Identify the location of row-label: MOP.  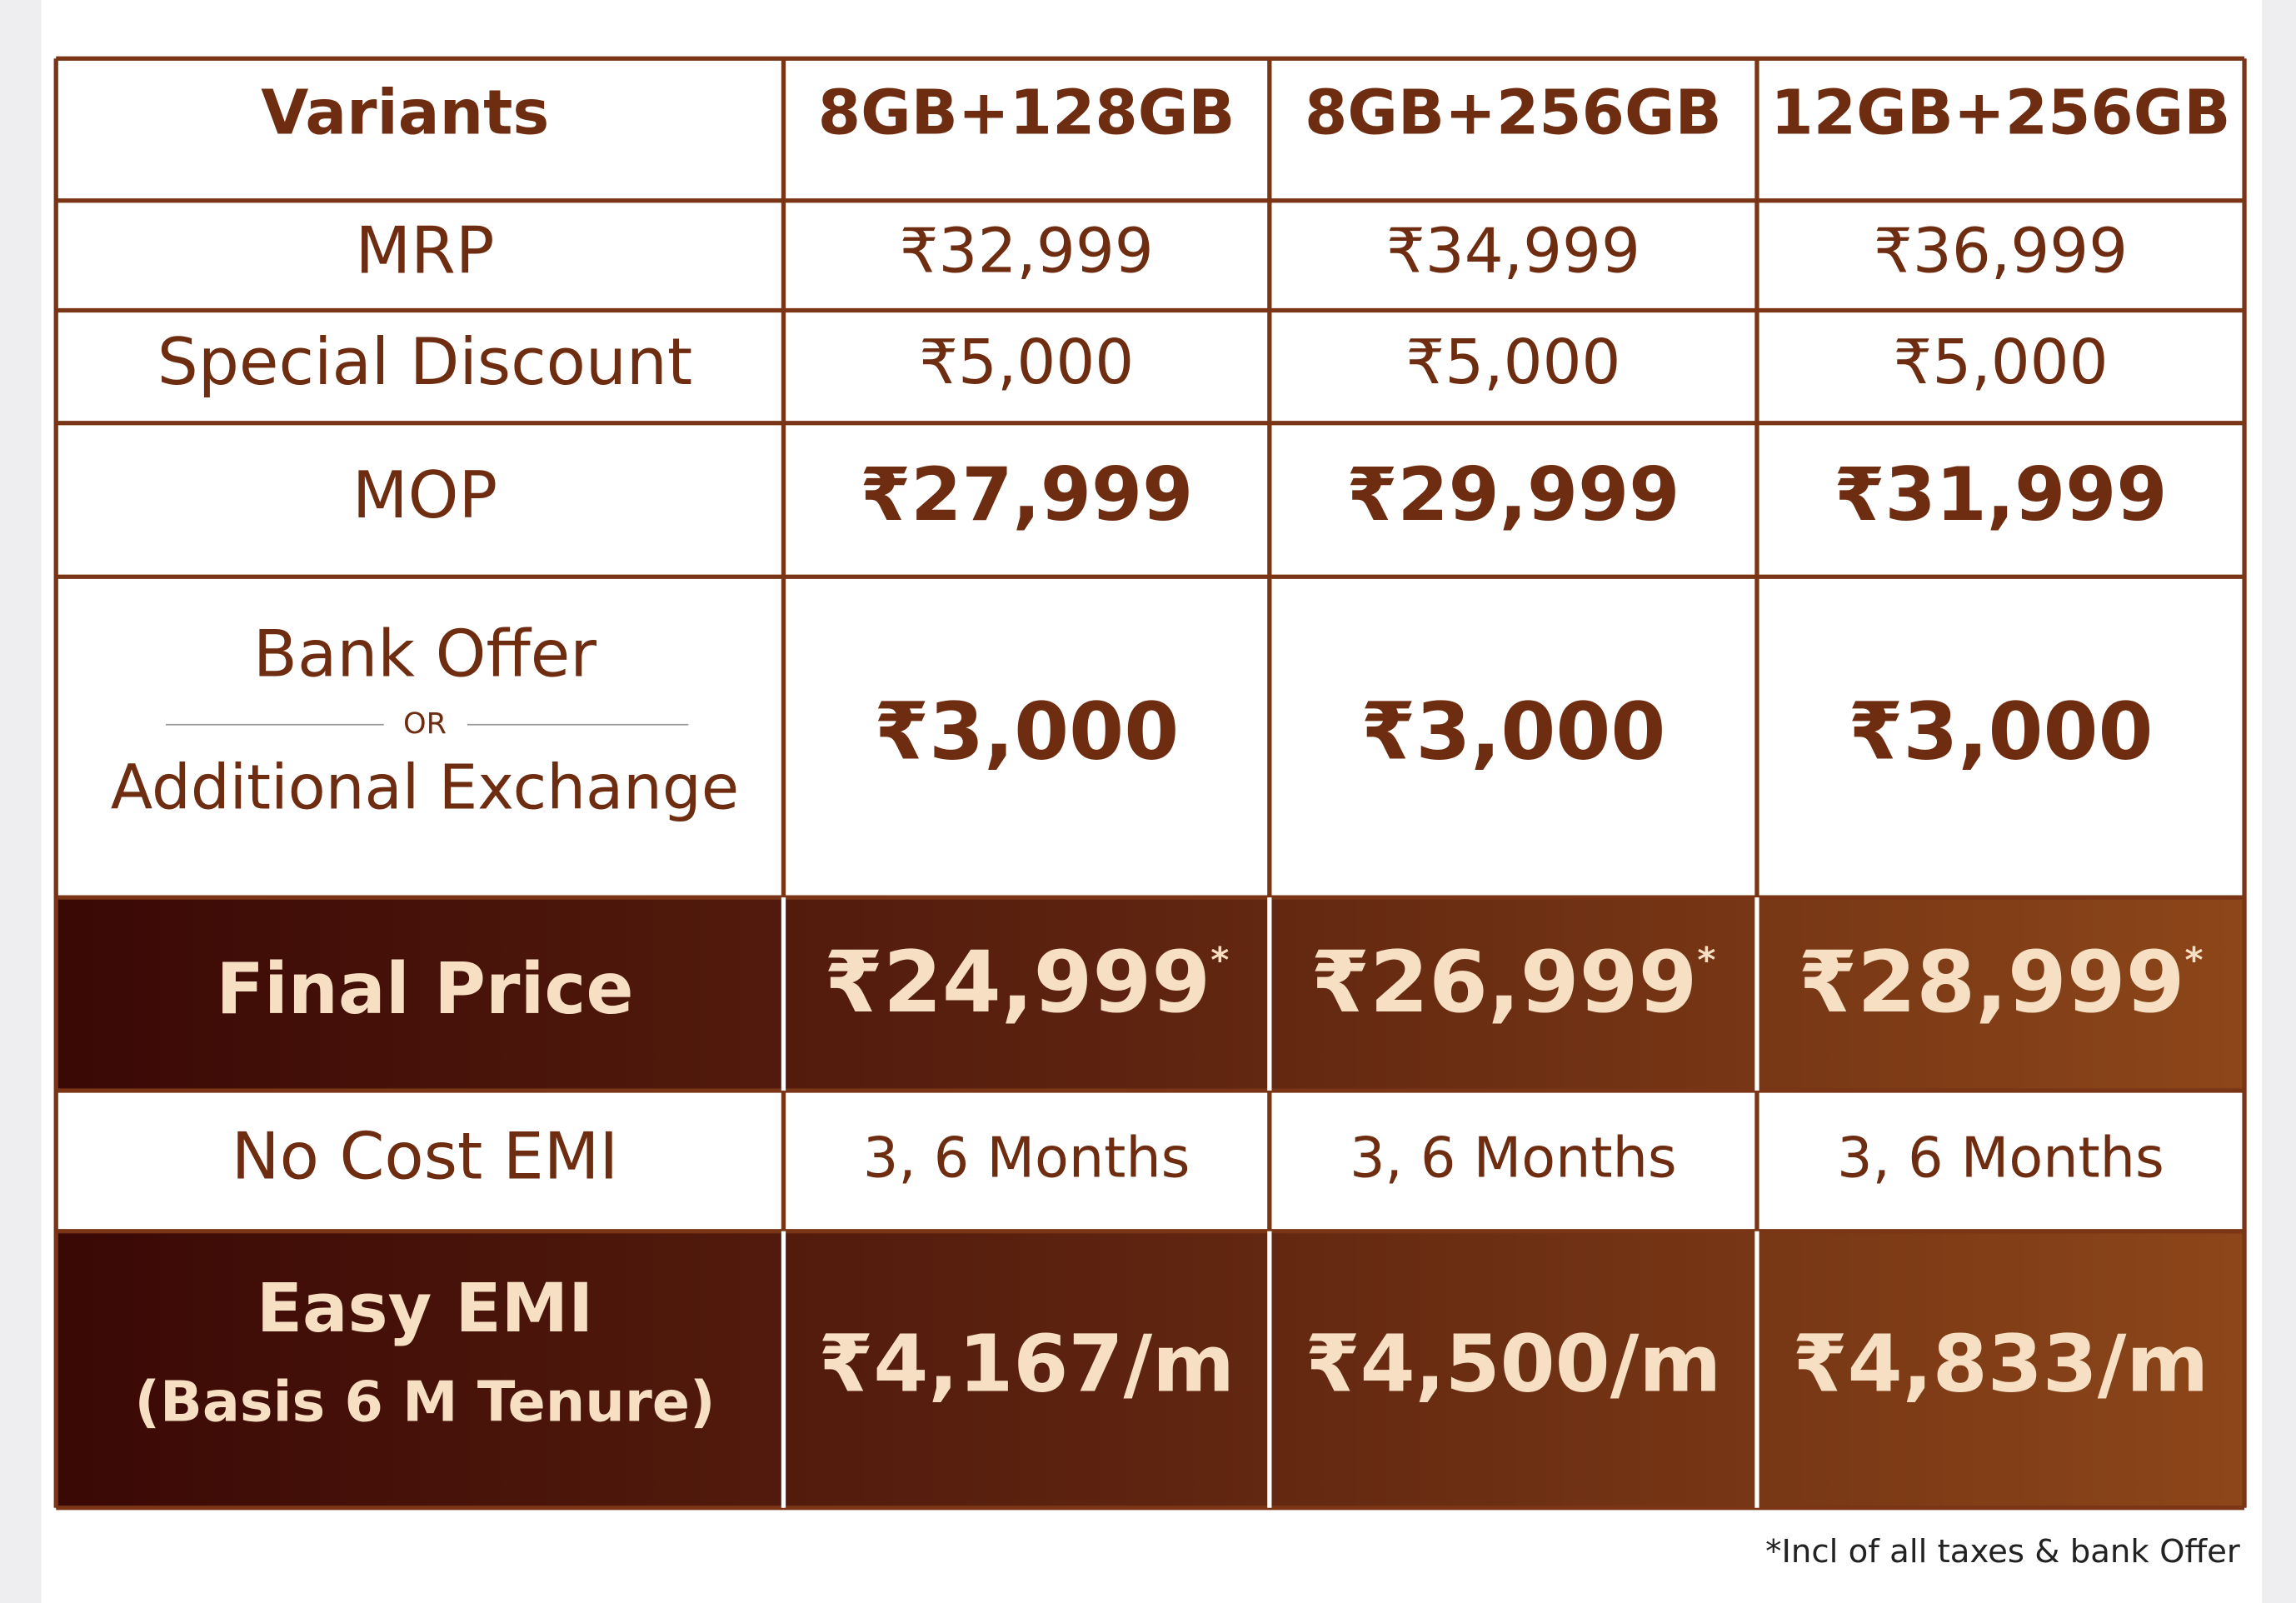
(424, 496).